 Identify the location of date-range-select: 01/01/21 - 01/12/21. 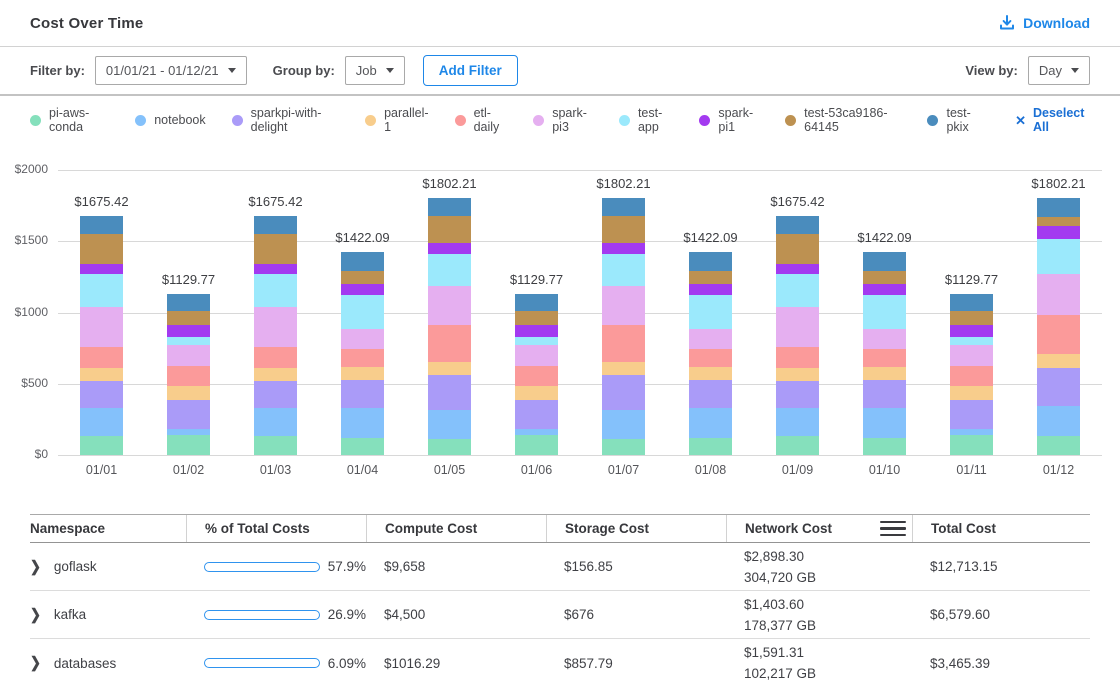
(170, 70).